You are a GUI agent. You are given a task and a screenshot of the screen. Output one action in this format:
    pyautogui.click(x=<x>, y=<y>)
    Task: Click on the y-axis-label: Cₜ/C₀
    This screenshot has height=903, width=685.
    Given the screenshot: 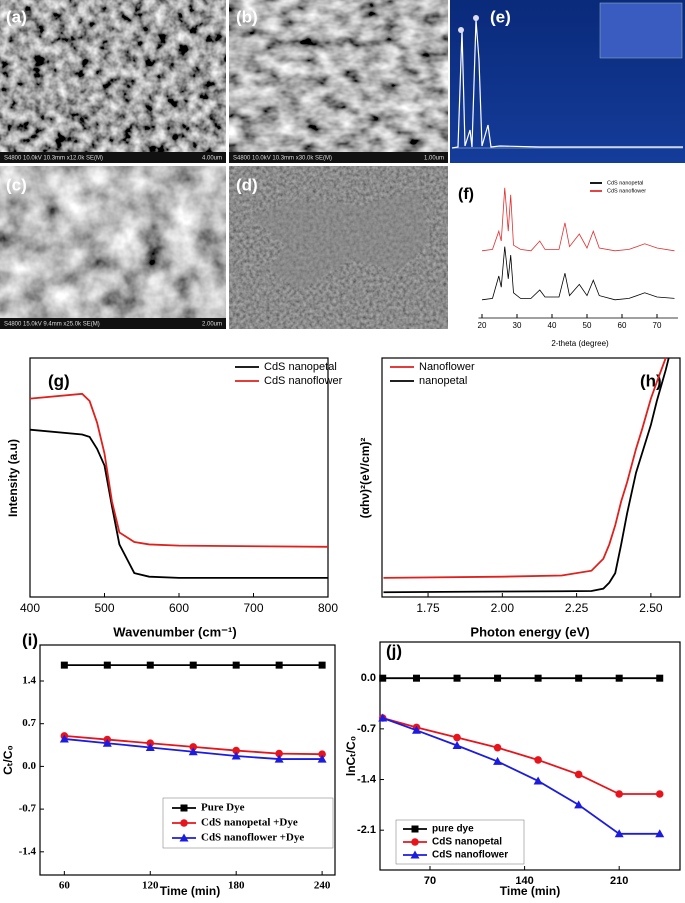 What is the action you would take?
    pyautogui.click(x=8, y=760)
    